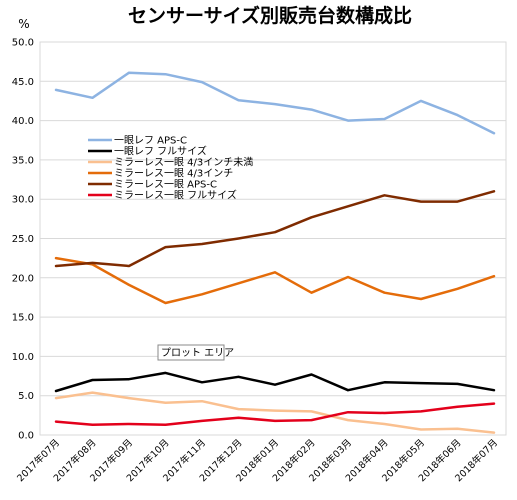  What do you see at coordinates (23, 24) in the screenshot?
I see `y-axis-unit: %` at bounding box center [23, 24].